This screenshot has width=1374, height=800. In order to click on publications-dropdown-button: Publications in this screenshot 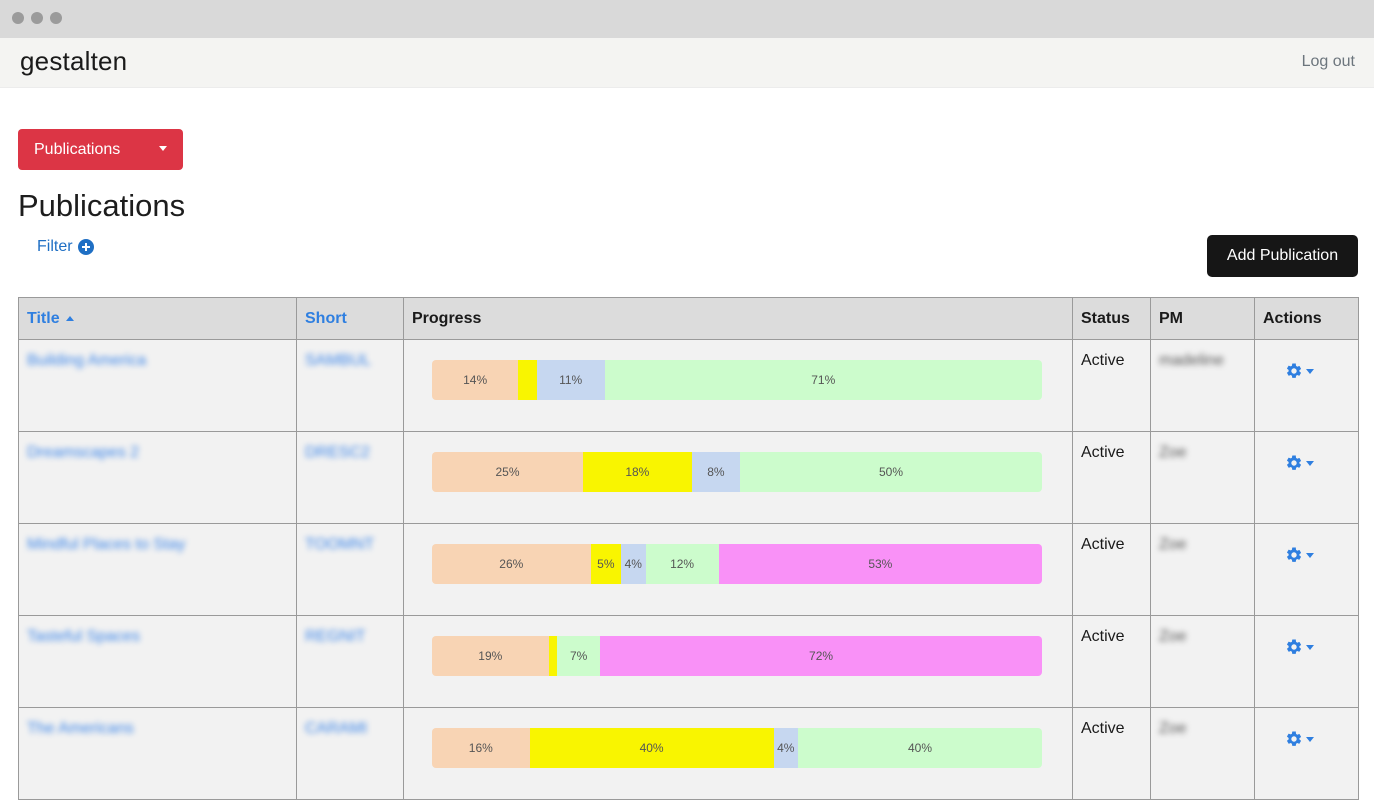, I will do `click(100, 149)`.